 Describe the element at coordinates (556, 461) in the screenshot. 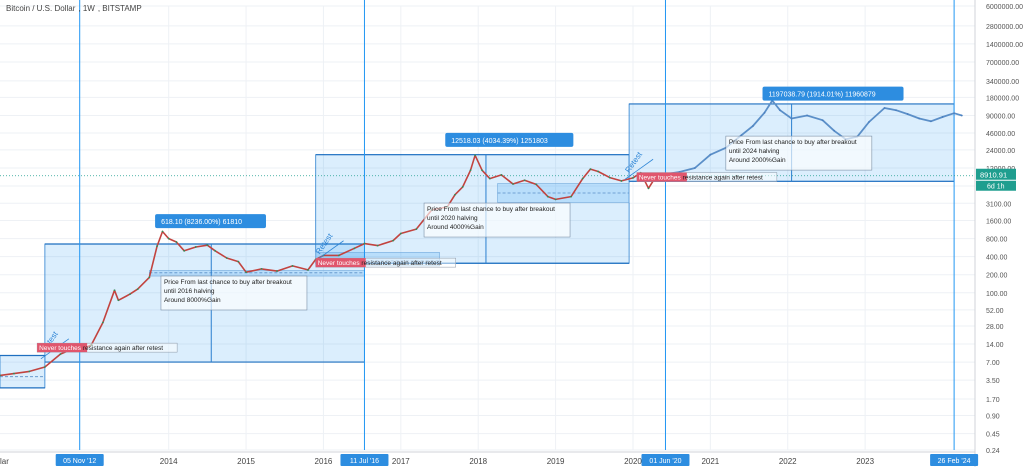

I see `x-tick-label: 2019` at that location.